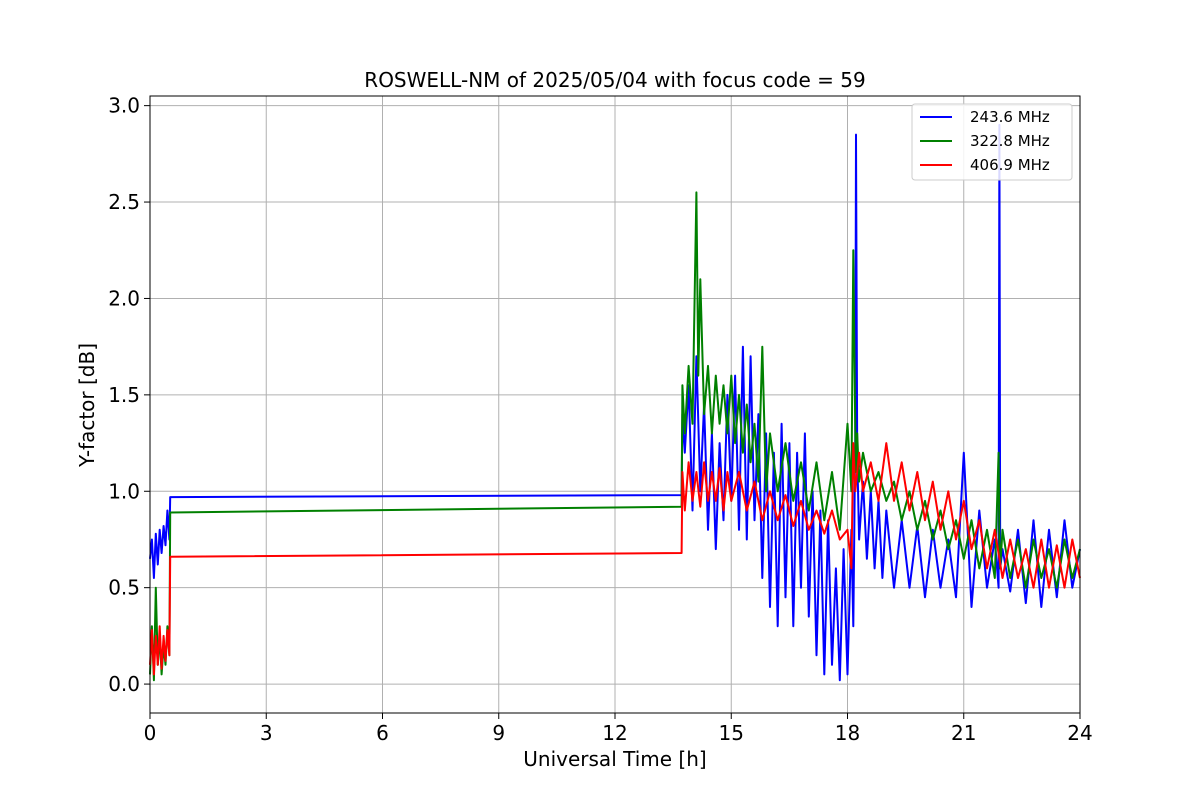 The height and width of the screenshot is (800, 1200). I want to click on y-tick-label: 0.0, so click(124, 684).